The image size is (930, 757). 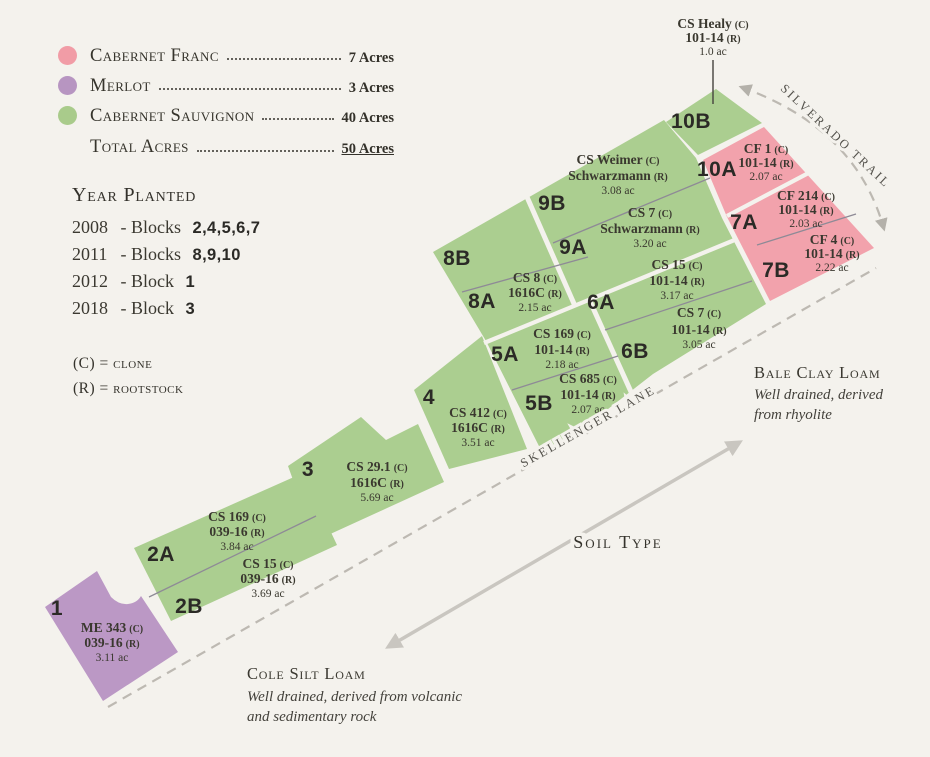 I want to click on rootstock-note: (R) = rootstock, so click(x=128, y=388).